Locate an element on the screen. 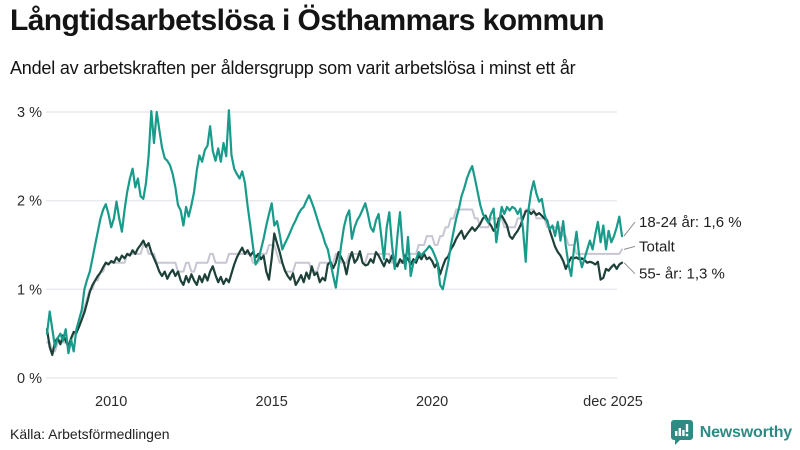 The image size is (800, 450). newsworthy-logo: Newsworthy is located at coordinates (731, 432).